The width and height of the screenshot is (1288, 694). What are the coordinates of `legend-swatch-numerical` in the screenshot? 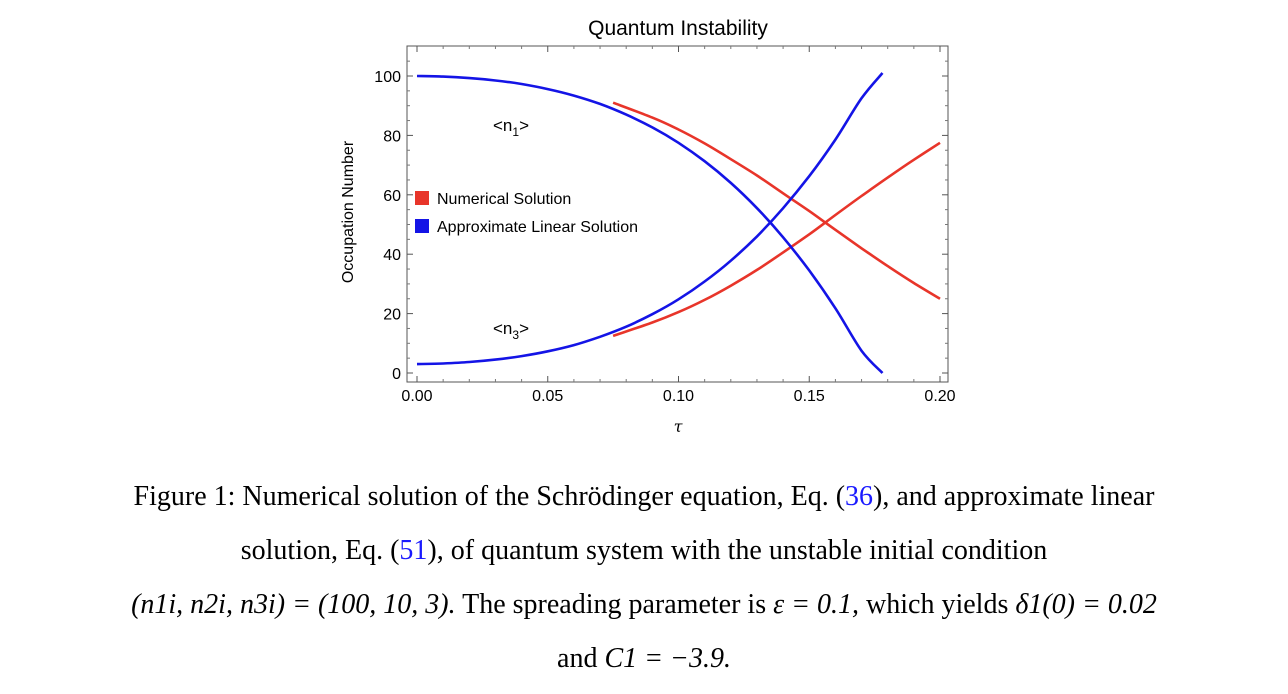 It's located at (422, 198).